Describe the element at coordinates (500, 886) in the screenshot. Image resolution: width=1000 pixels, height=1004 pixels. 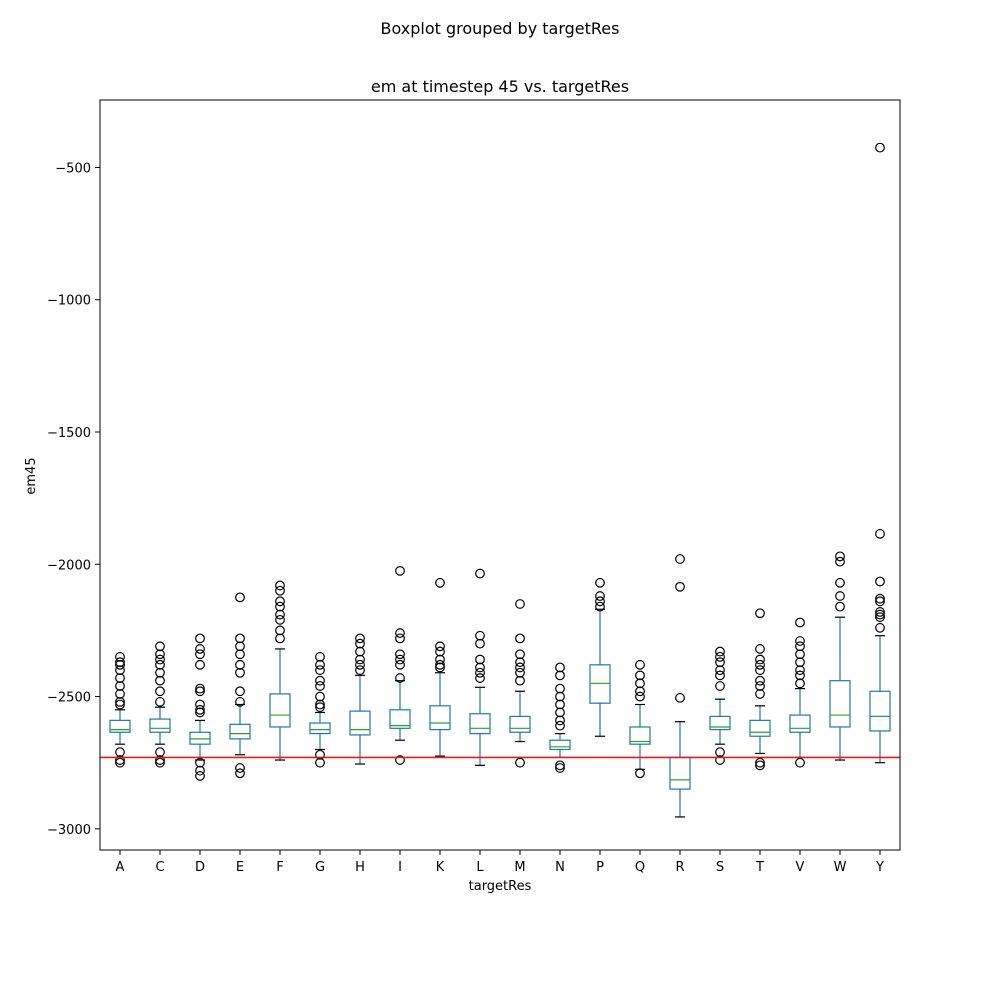
I see `x-axis-label: targetRes` at that location.